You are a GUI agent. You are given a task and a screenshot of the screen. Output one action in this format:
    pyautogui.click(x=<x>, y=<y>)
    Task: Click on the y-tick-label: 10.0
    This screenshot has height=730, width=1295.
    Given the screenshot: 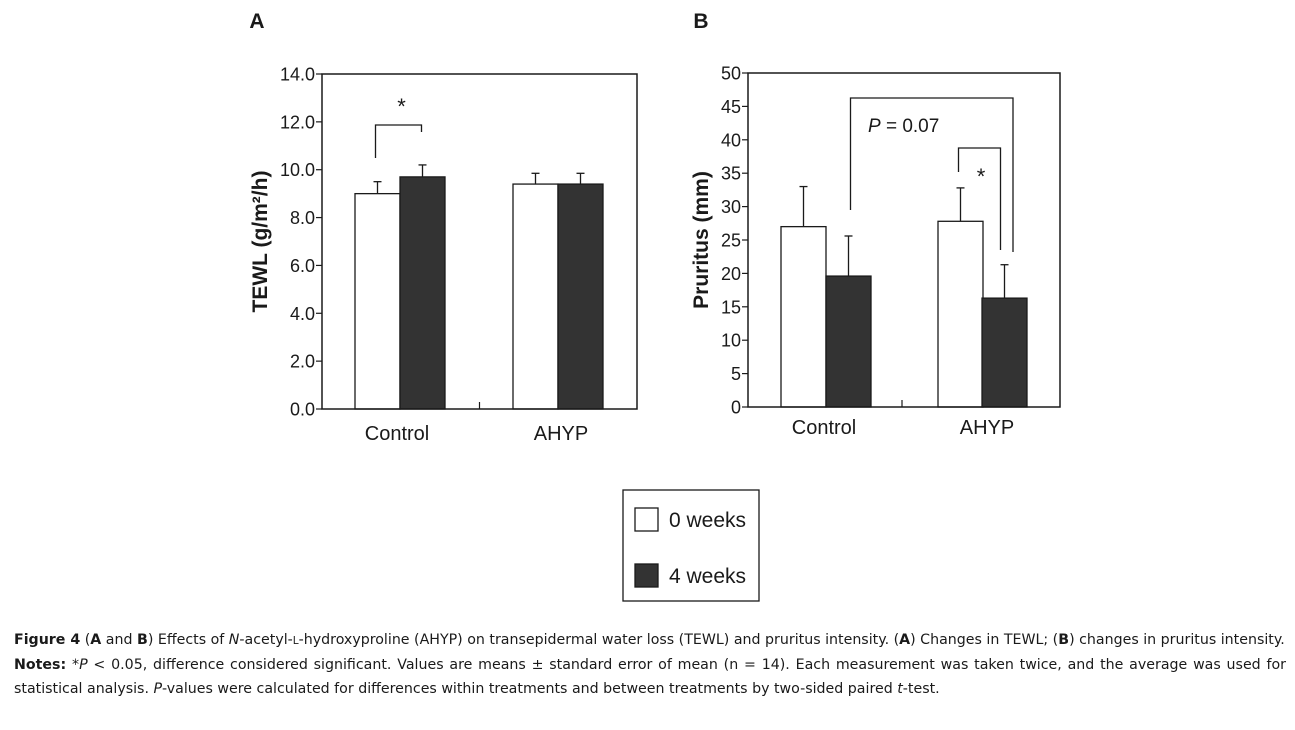 What is the action you would take?
    pyautogui.click(x=297, y=170)
    